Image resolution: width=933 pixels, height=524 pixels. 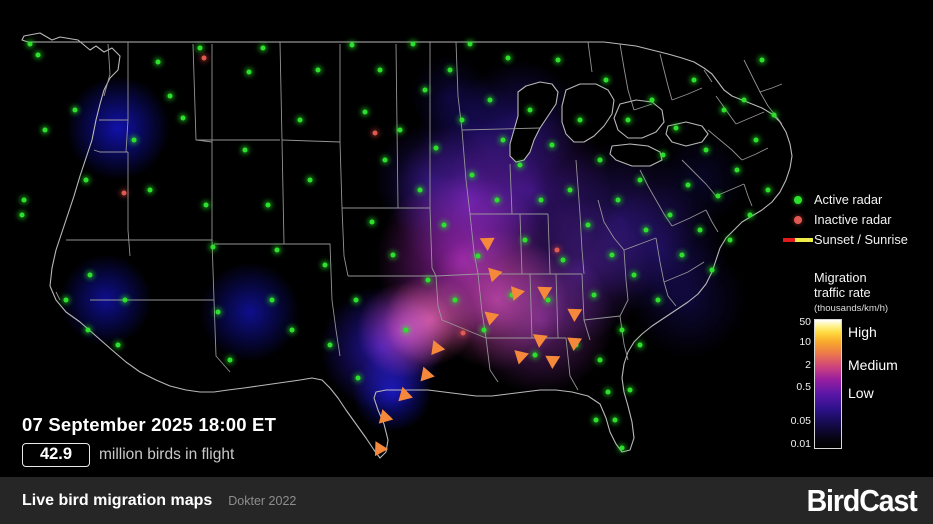 I want to click on colorbar-title-line1: Migration, so click(x=840, y=277).